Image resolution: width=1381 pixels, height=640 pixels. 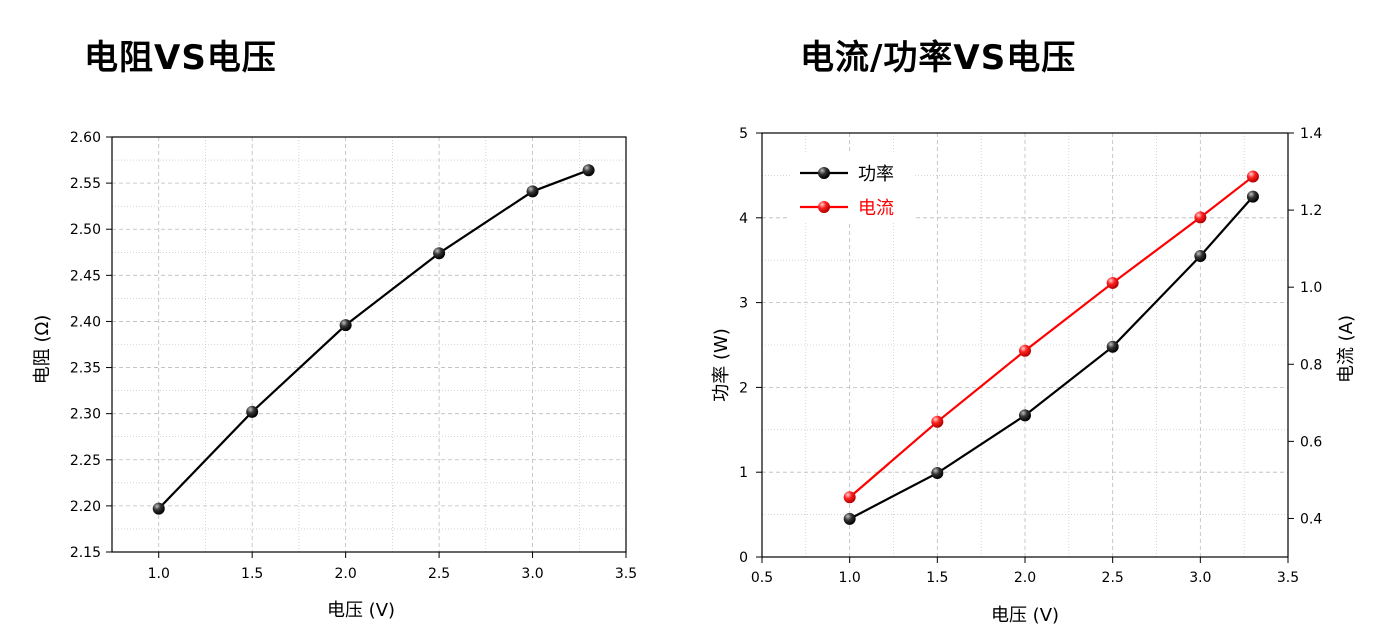 What do you see at coordinates (743, 558) in the screenshot?
I see `tick-label-y-left: 0` at bounding box center [743, 558].